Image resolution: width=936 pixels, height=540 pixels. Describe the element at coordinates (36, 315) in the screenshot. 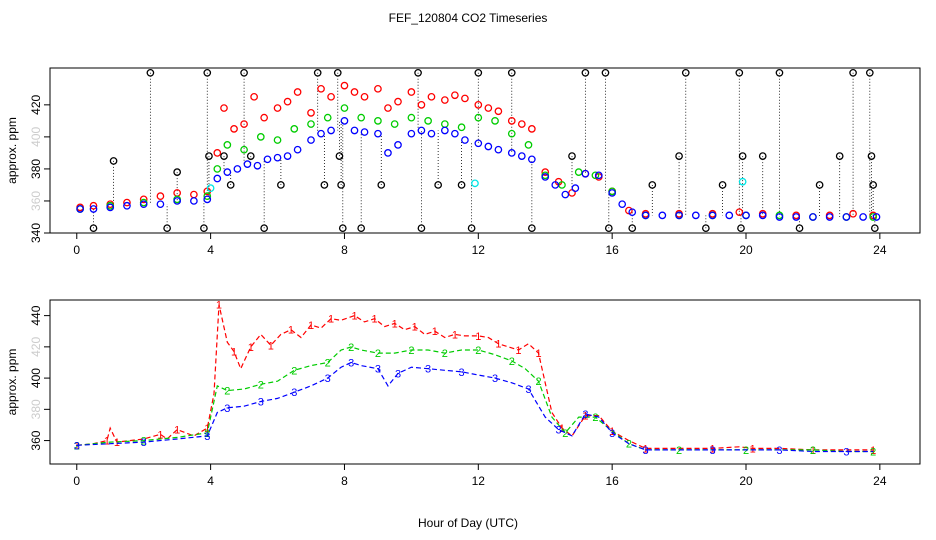

I see `y-tick-label: 440` at that location.